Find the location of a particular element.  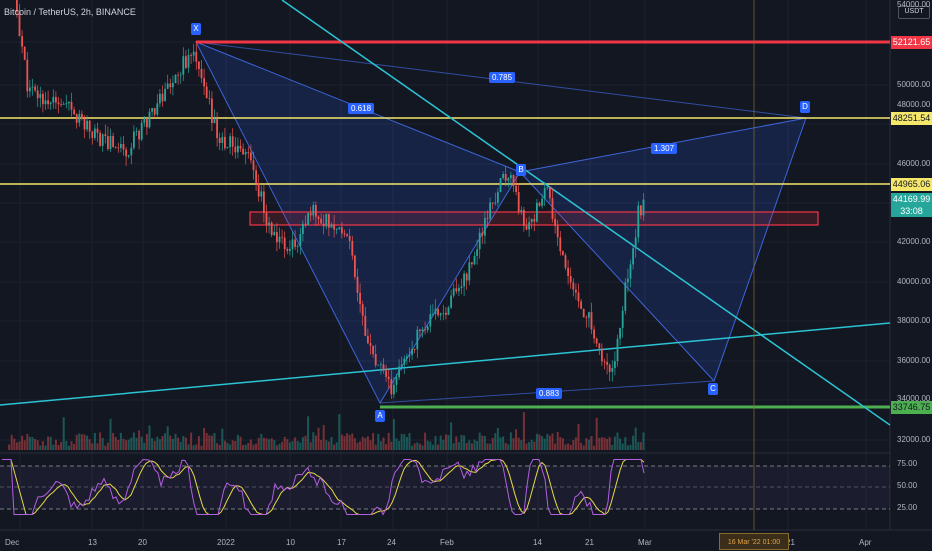

pattern-bcd-triangle is located at coordinates (663, 249).